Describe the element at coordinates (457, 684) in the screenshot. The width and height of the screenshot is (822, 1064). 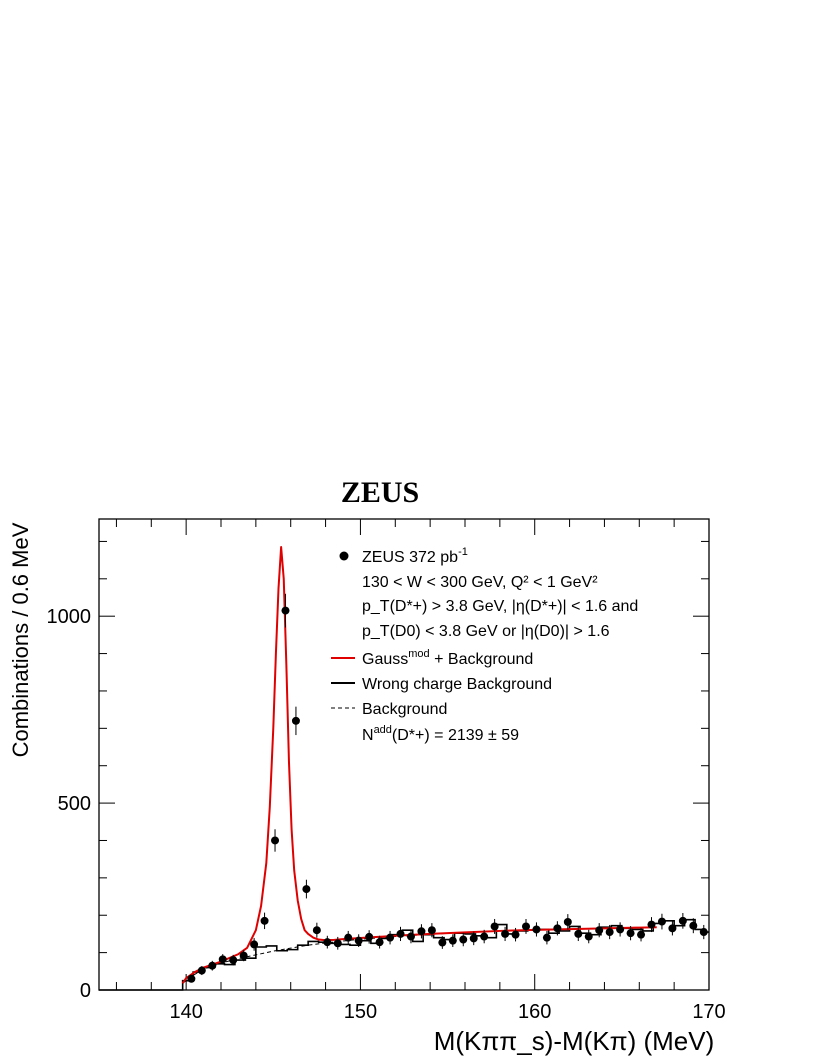
I see `legend-label-wrong-charge: Wrong charge Background` at that location.